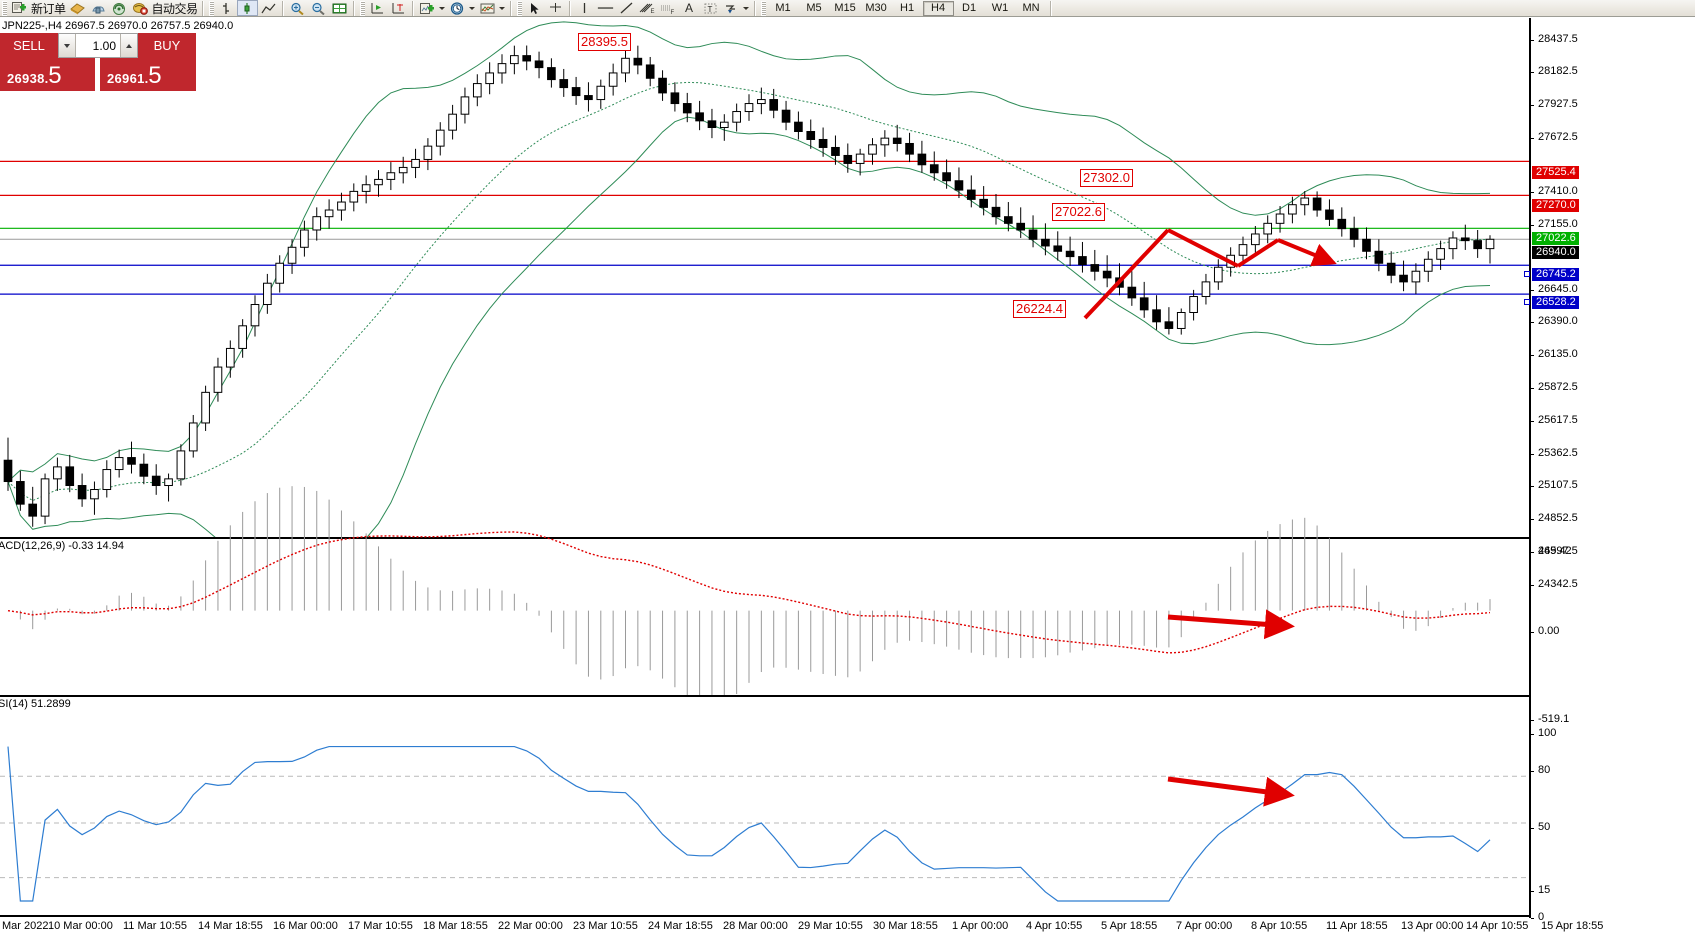  What do you see at coordinates (555, 8) in the screenshot?
I see `crosshair-icon` at bounding box center [555, 8].